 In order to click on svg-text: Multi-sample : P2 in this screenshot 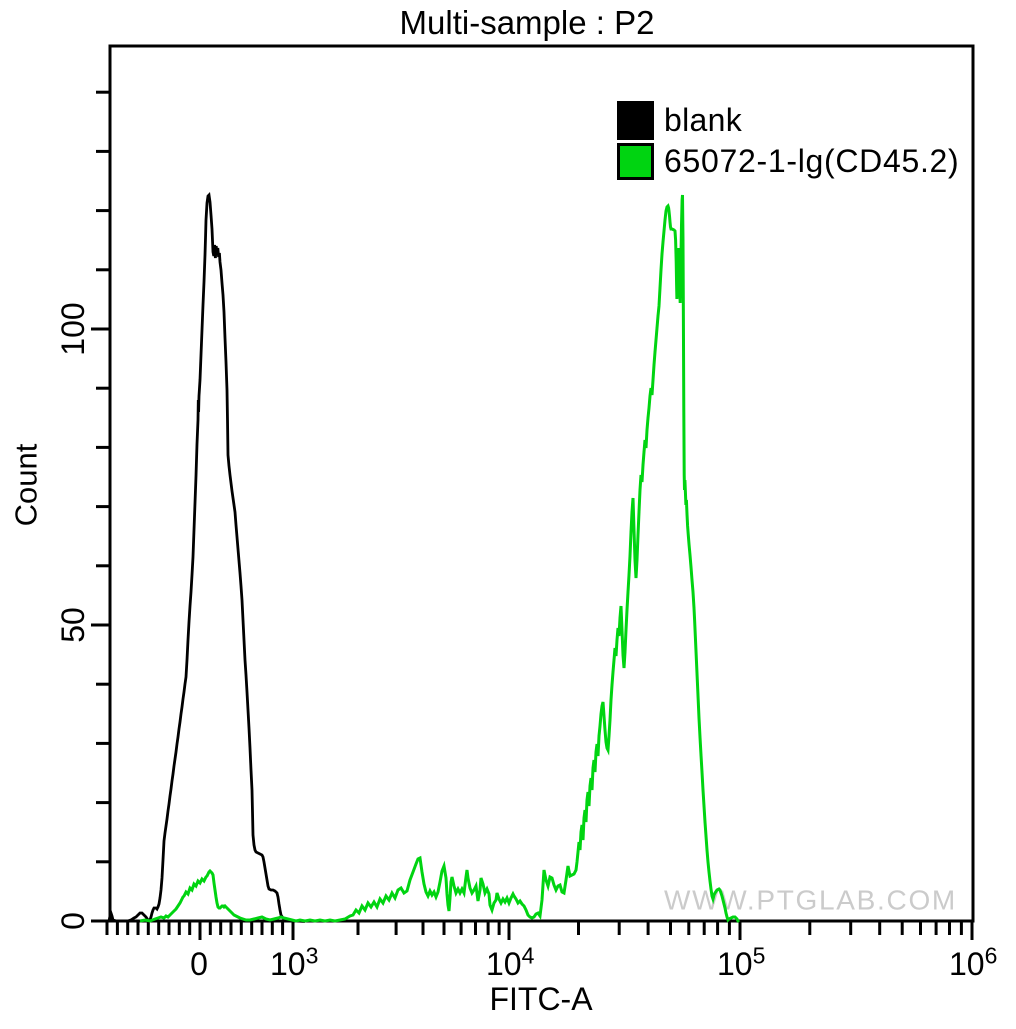, I will do `click(527, 22)`.